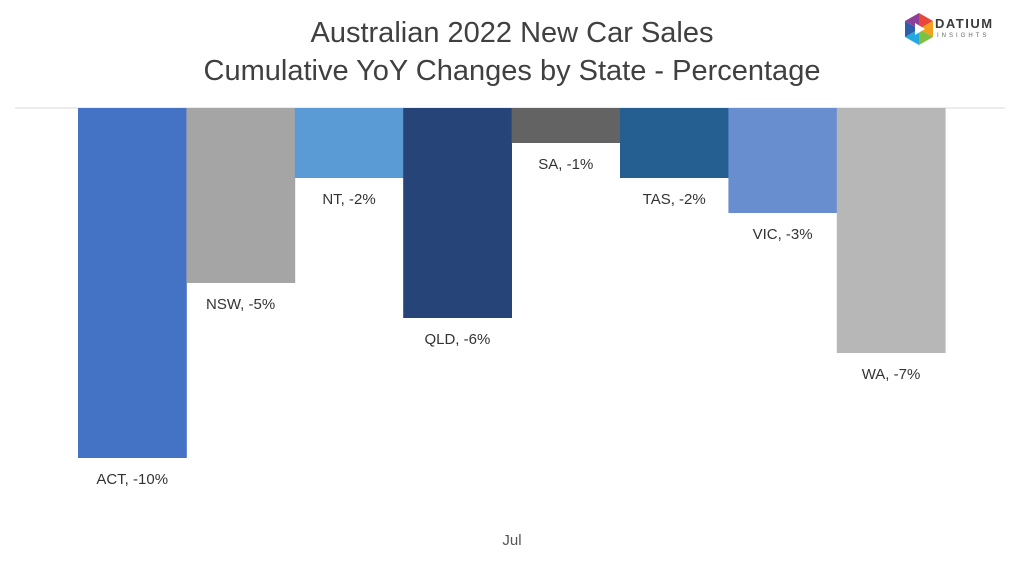 The image size is (1024, 561). I want to click on bar-wa, so click(891, 230).